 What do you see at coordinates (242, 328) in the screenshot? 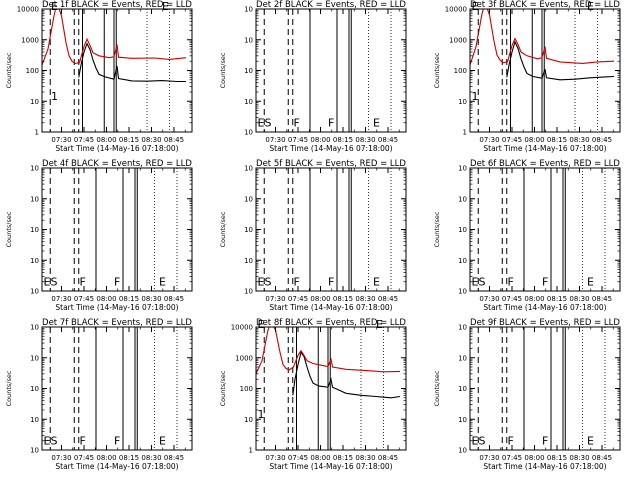
I see `y-tick-label: 10000` at bounding box center [242, 328].